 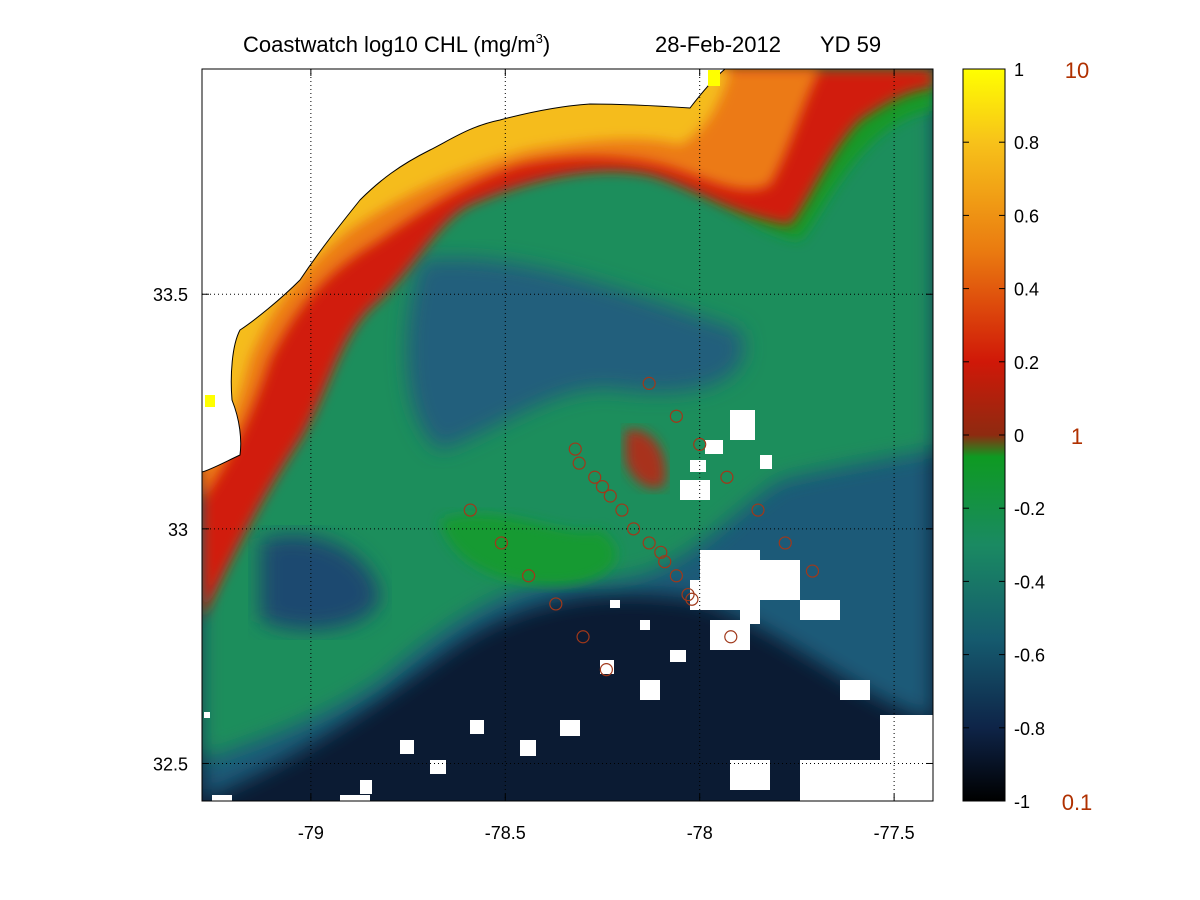 I want to click on colorbar-log-label: -0.4, so click(x=1029, y=582).